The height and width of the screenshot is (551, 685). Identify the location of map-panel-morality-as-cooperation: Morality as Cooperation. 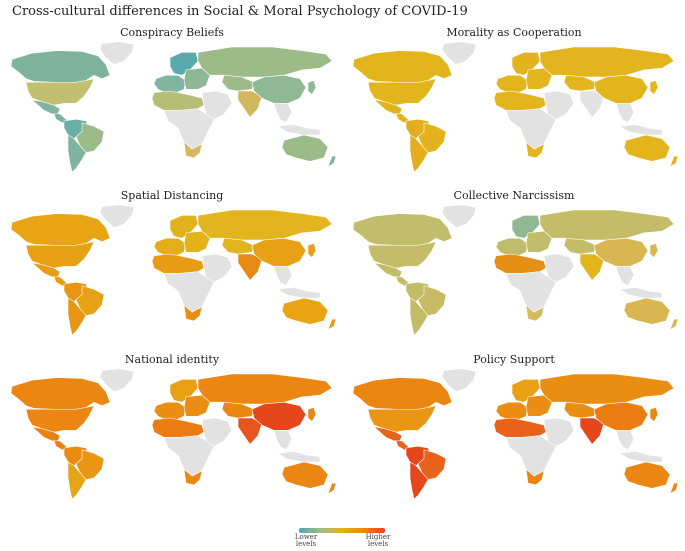
(514, 106).